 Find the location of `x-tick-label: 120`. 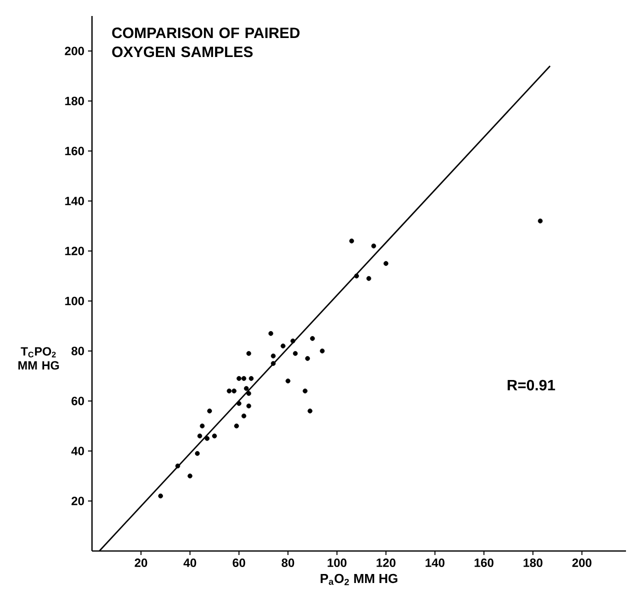

x-tick-label: 120 is located at coordinates (386, 563).